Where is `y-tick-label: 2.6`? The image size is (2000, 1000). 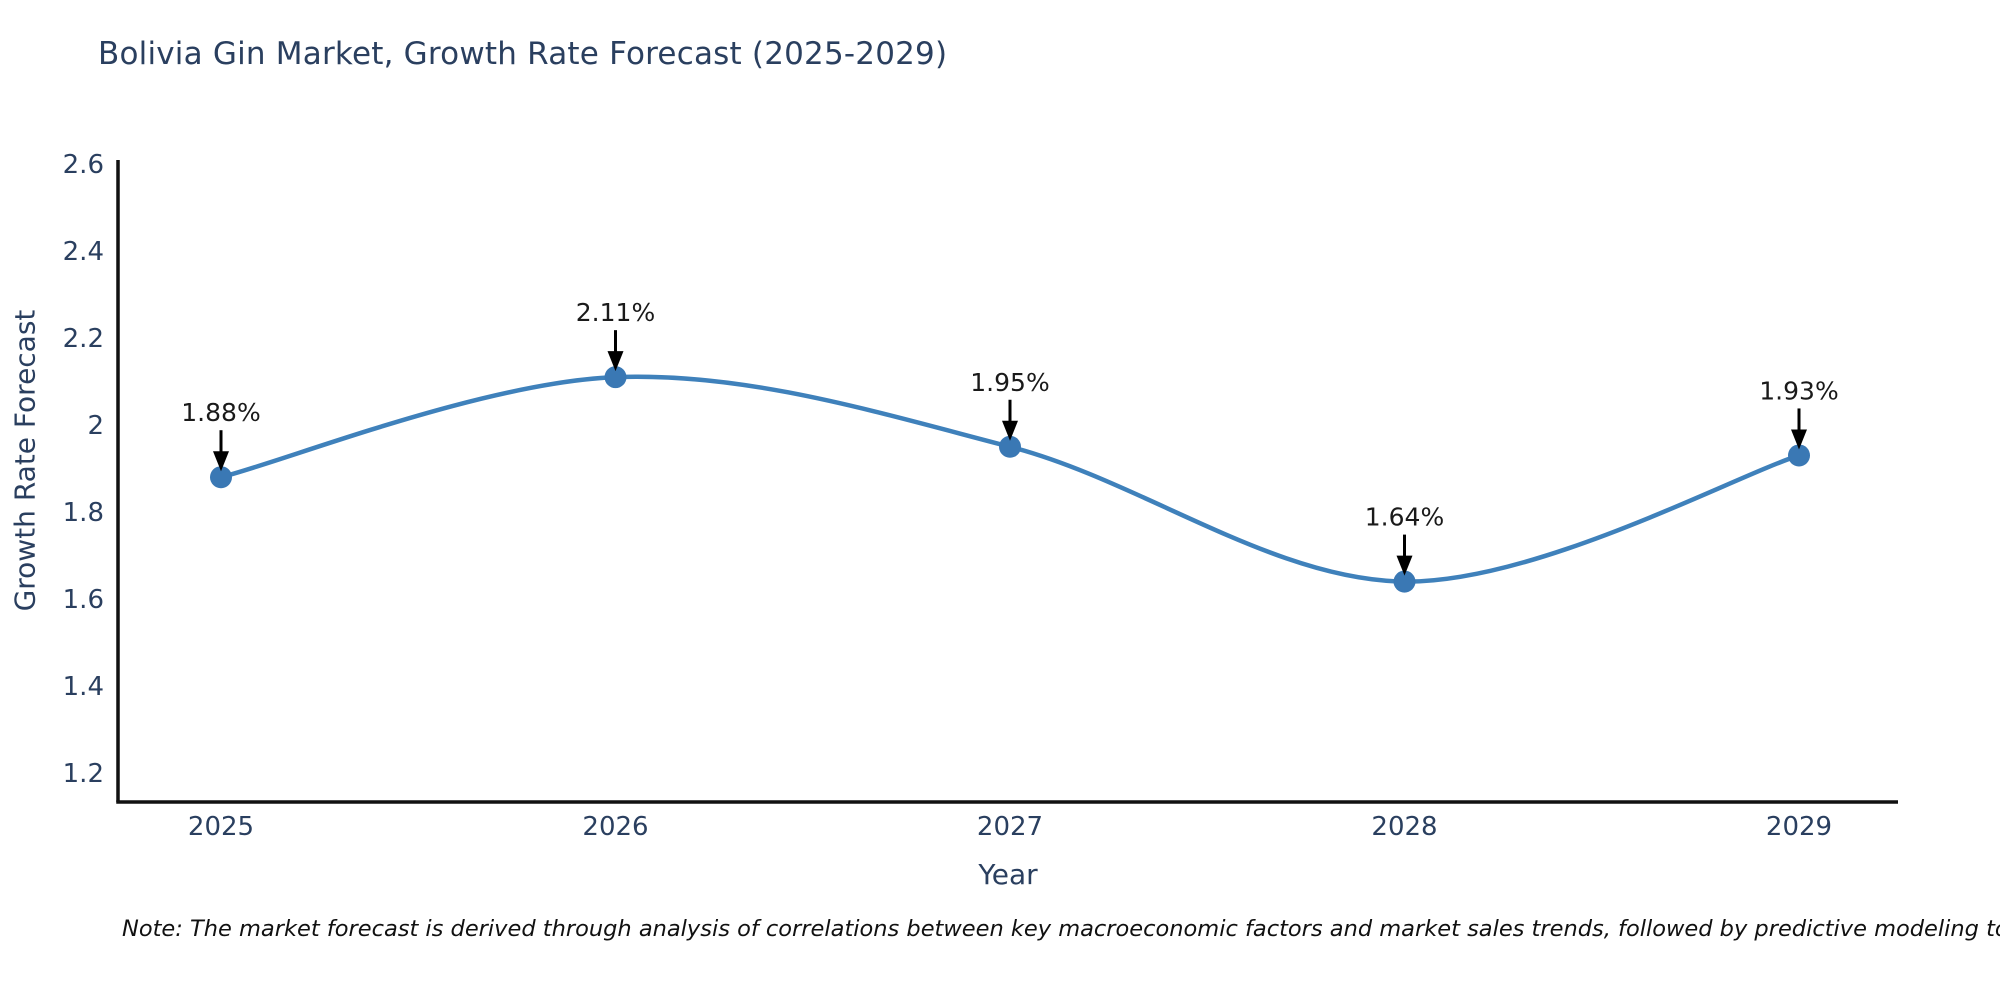
y-tick-label: 2.6 is located at coordinates (83, 165).